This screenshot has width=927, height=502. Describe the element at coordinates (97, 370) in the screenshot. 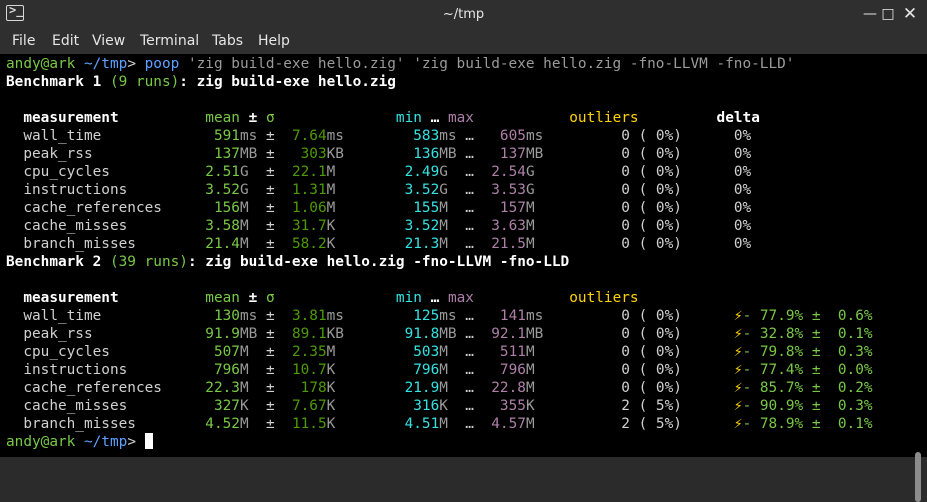

I see `metric-name: instructions` at that location.